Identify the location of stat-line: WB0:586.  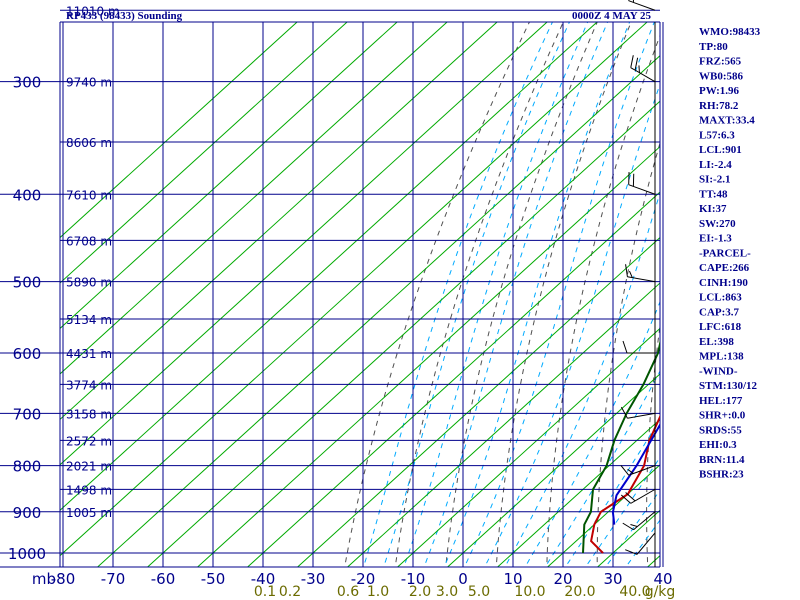
(721, 76).